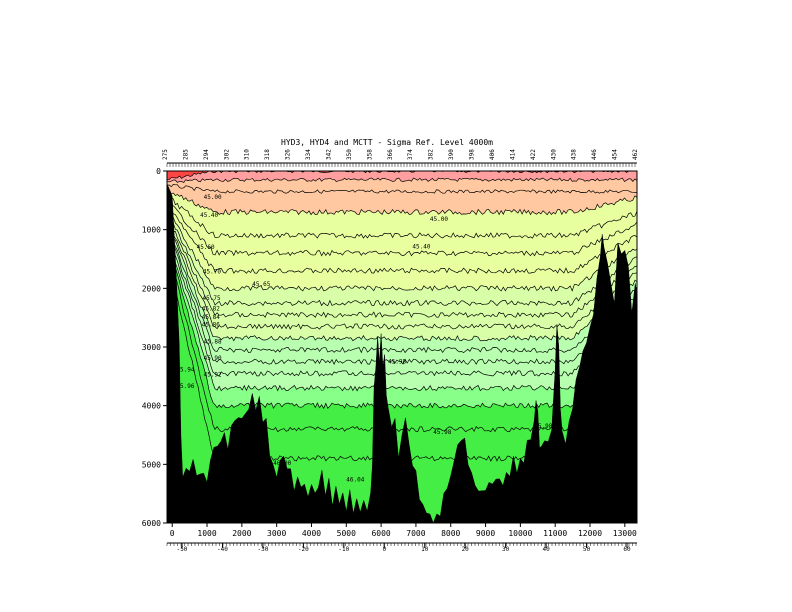 This screenshot has width=792, height=612. I want to click on contour-label: 45.92, so click(213, 374).